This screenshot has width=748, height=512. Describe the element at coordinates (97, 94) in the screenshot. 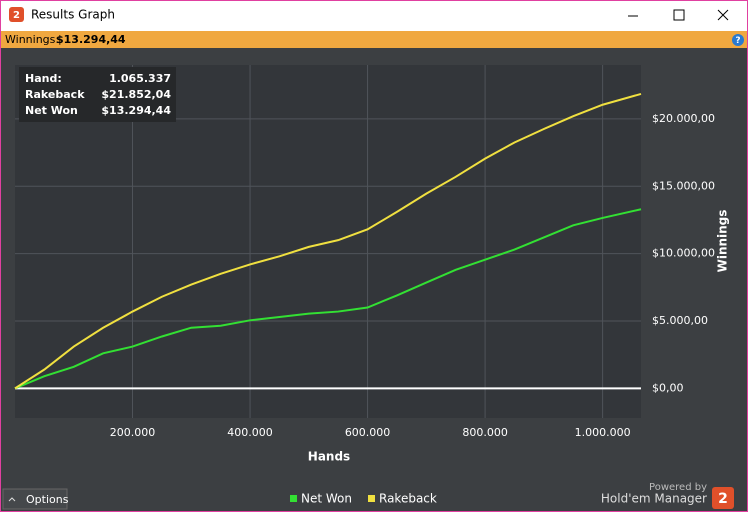

I see `tooltip` at that location.